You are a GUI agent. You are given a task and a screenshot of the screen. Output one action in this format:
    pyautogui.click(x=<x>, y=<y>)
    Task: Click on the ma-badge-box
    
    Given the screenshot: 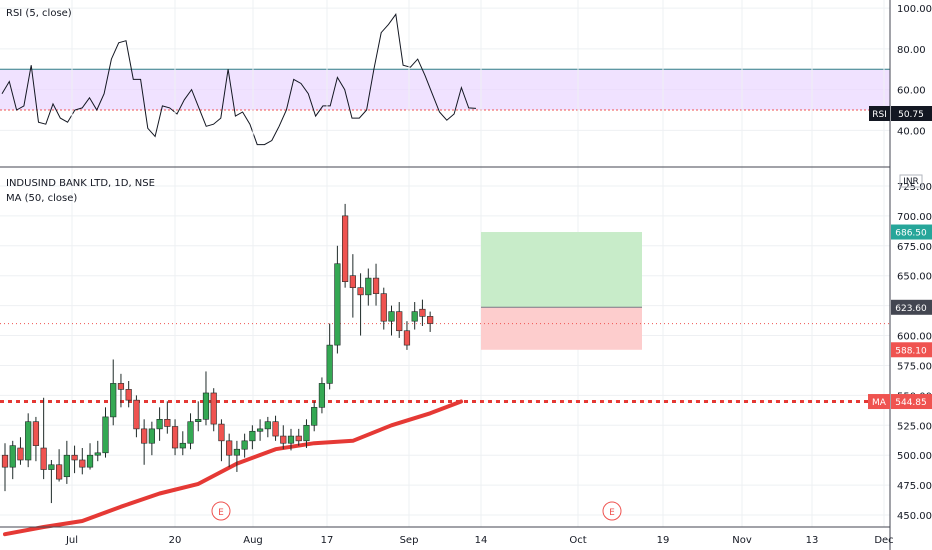 What is the action you would take?
    pyautogui.click(x=911, y=402)
    